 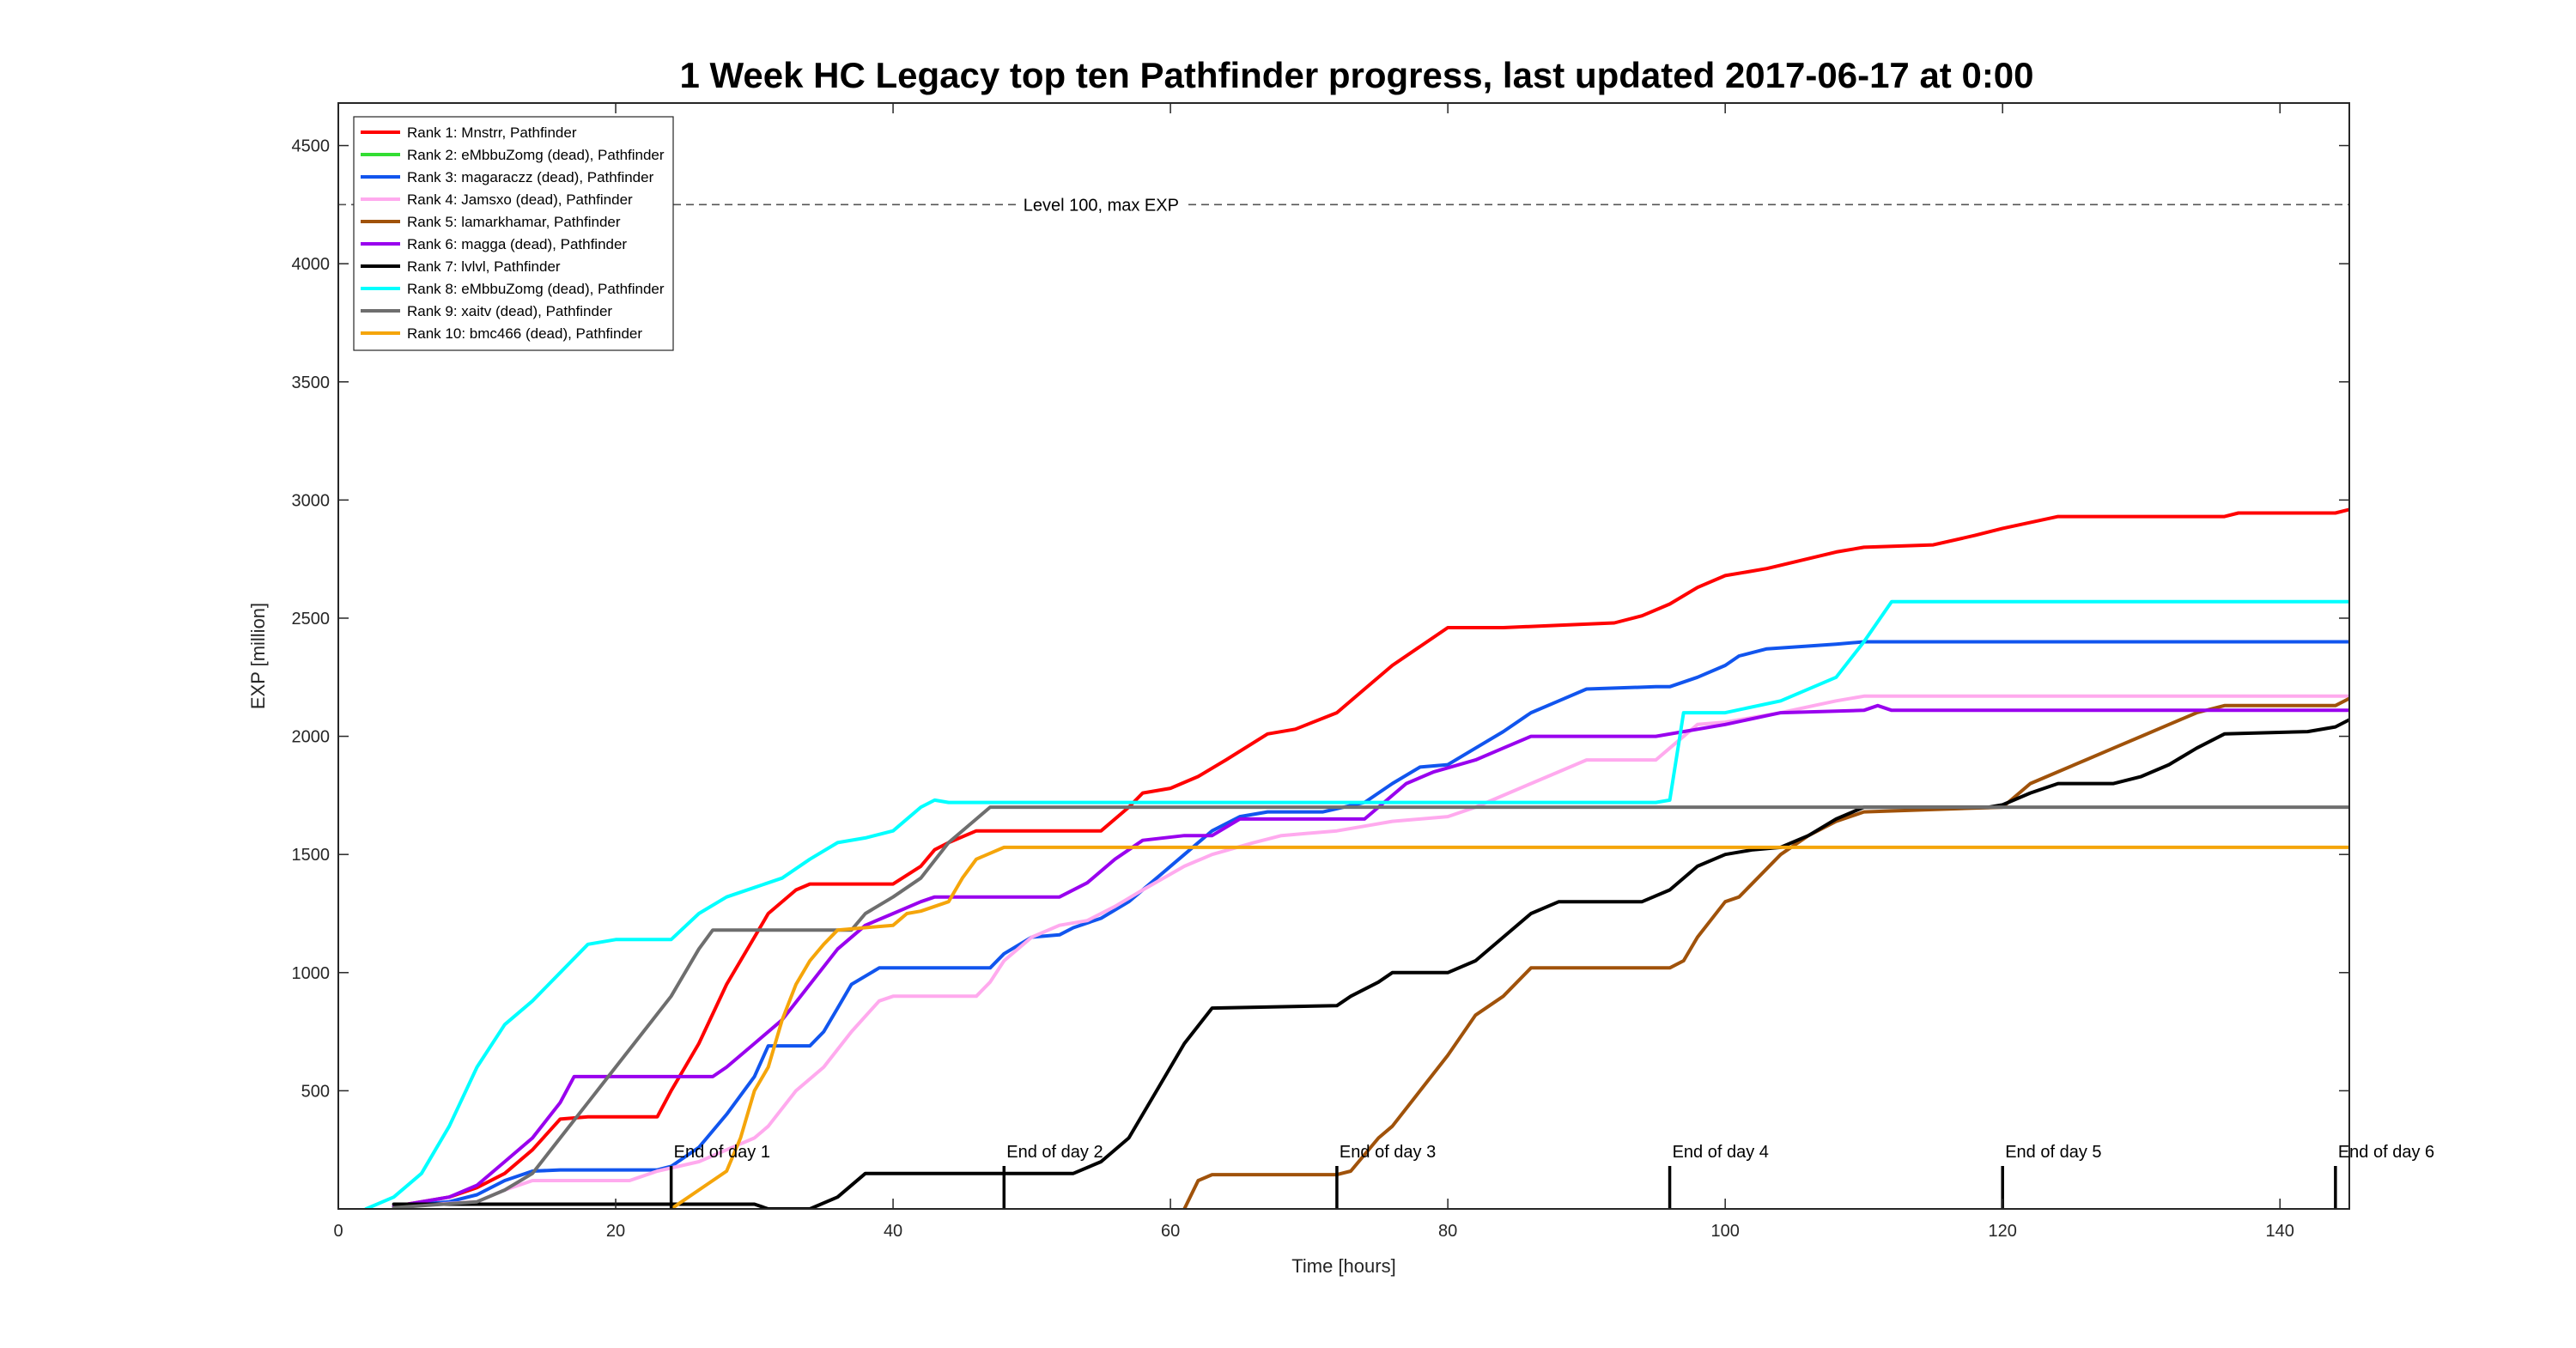 I want to click on x-tick-label: 140, so click(x=2280, y=1232).